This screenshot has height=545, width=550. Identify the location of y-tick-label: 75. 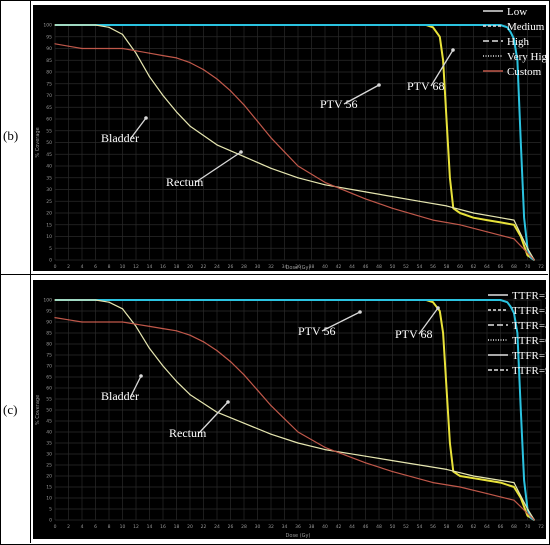
(49, 356).